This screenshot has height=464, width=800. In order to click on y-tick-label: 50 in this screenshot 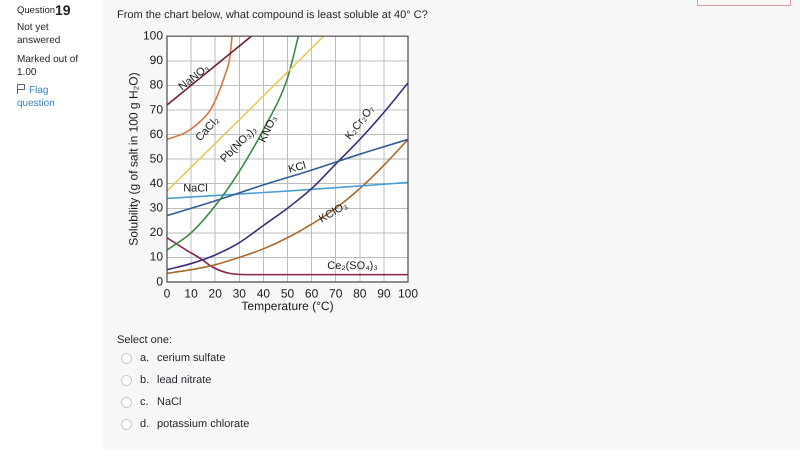, I will do `click(157, 158)`.